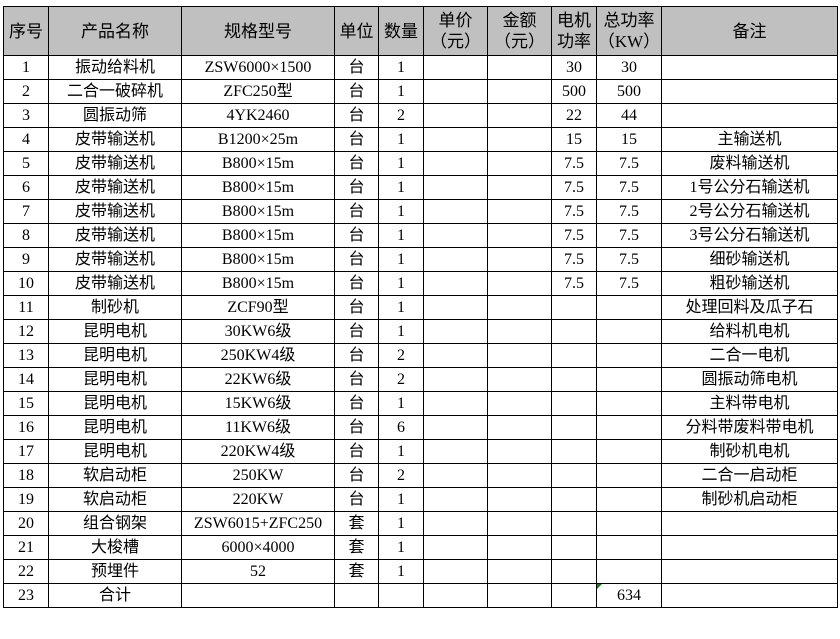  What do you see at coordinates (749, 187) in the screenshot?
I see `cell-remark: 1号公分石输送机` at bounding box center [749, 187].